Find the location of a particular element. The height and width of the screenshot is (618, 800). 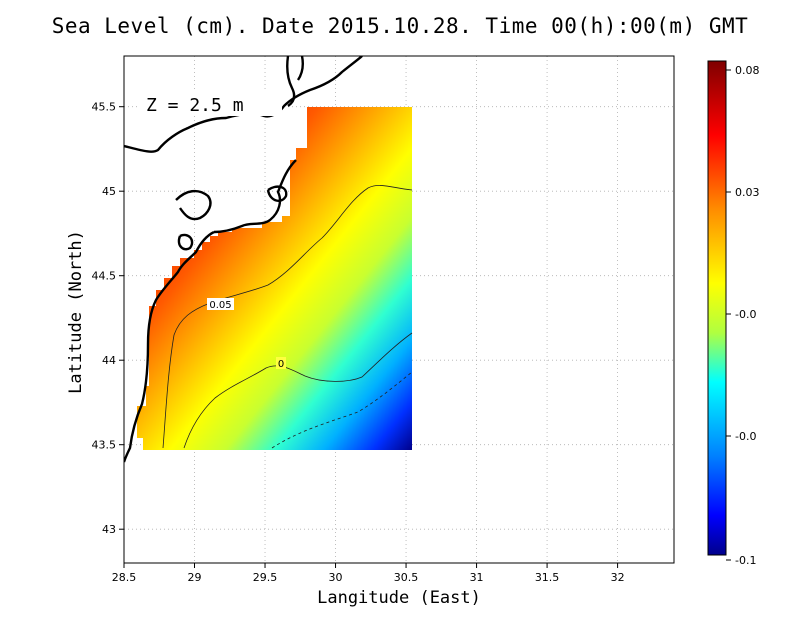

colorbar-tick-label: -0.1 is located at coordinates (745, 560).